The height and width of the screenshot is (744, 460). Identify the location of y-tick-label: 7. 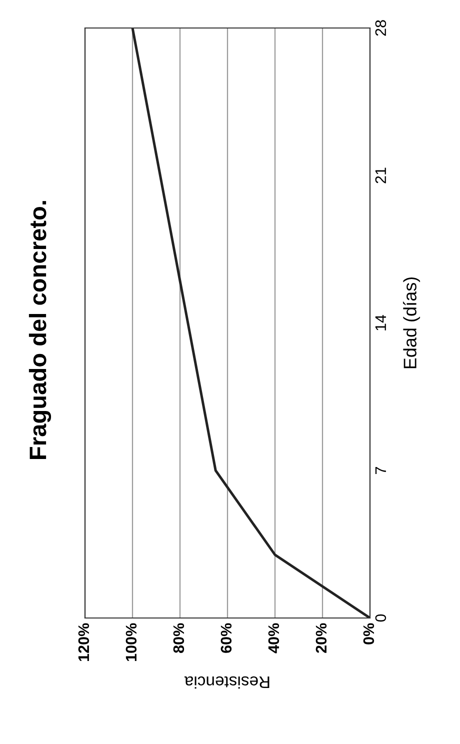
(380, 470).